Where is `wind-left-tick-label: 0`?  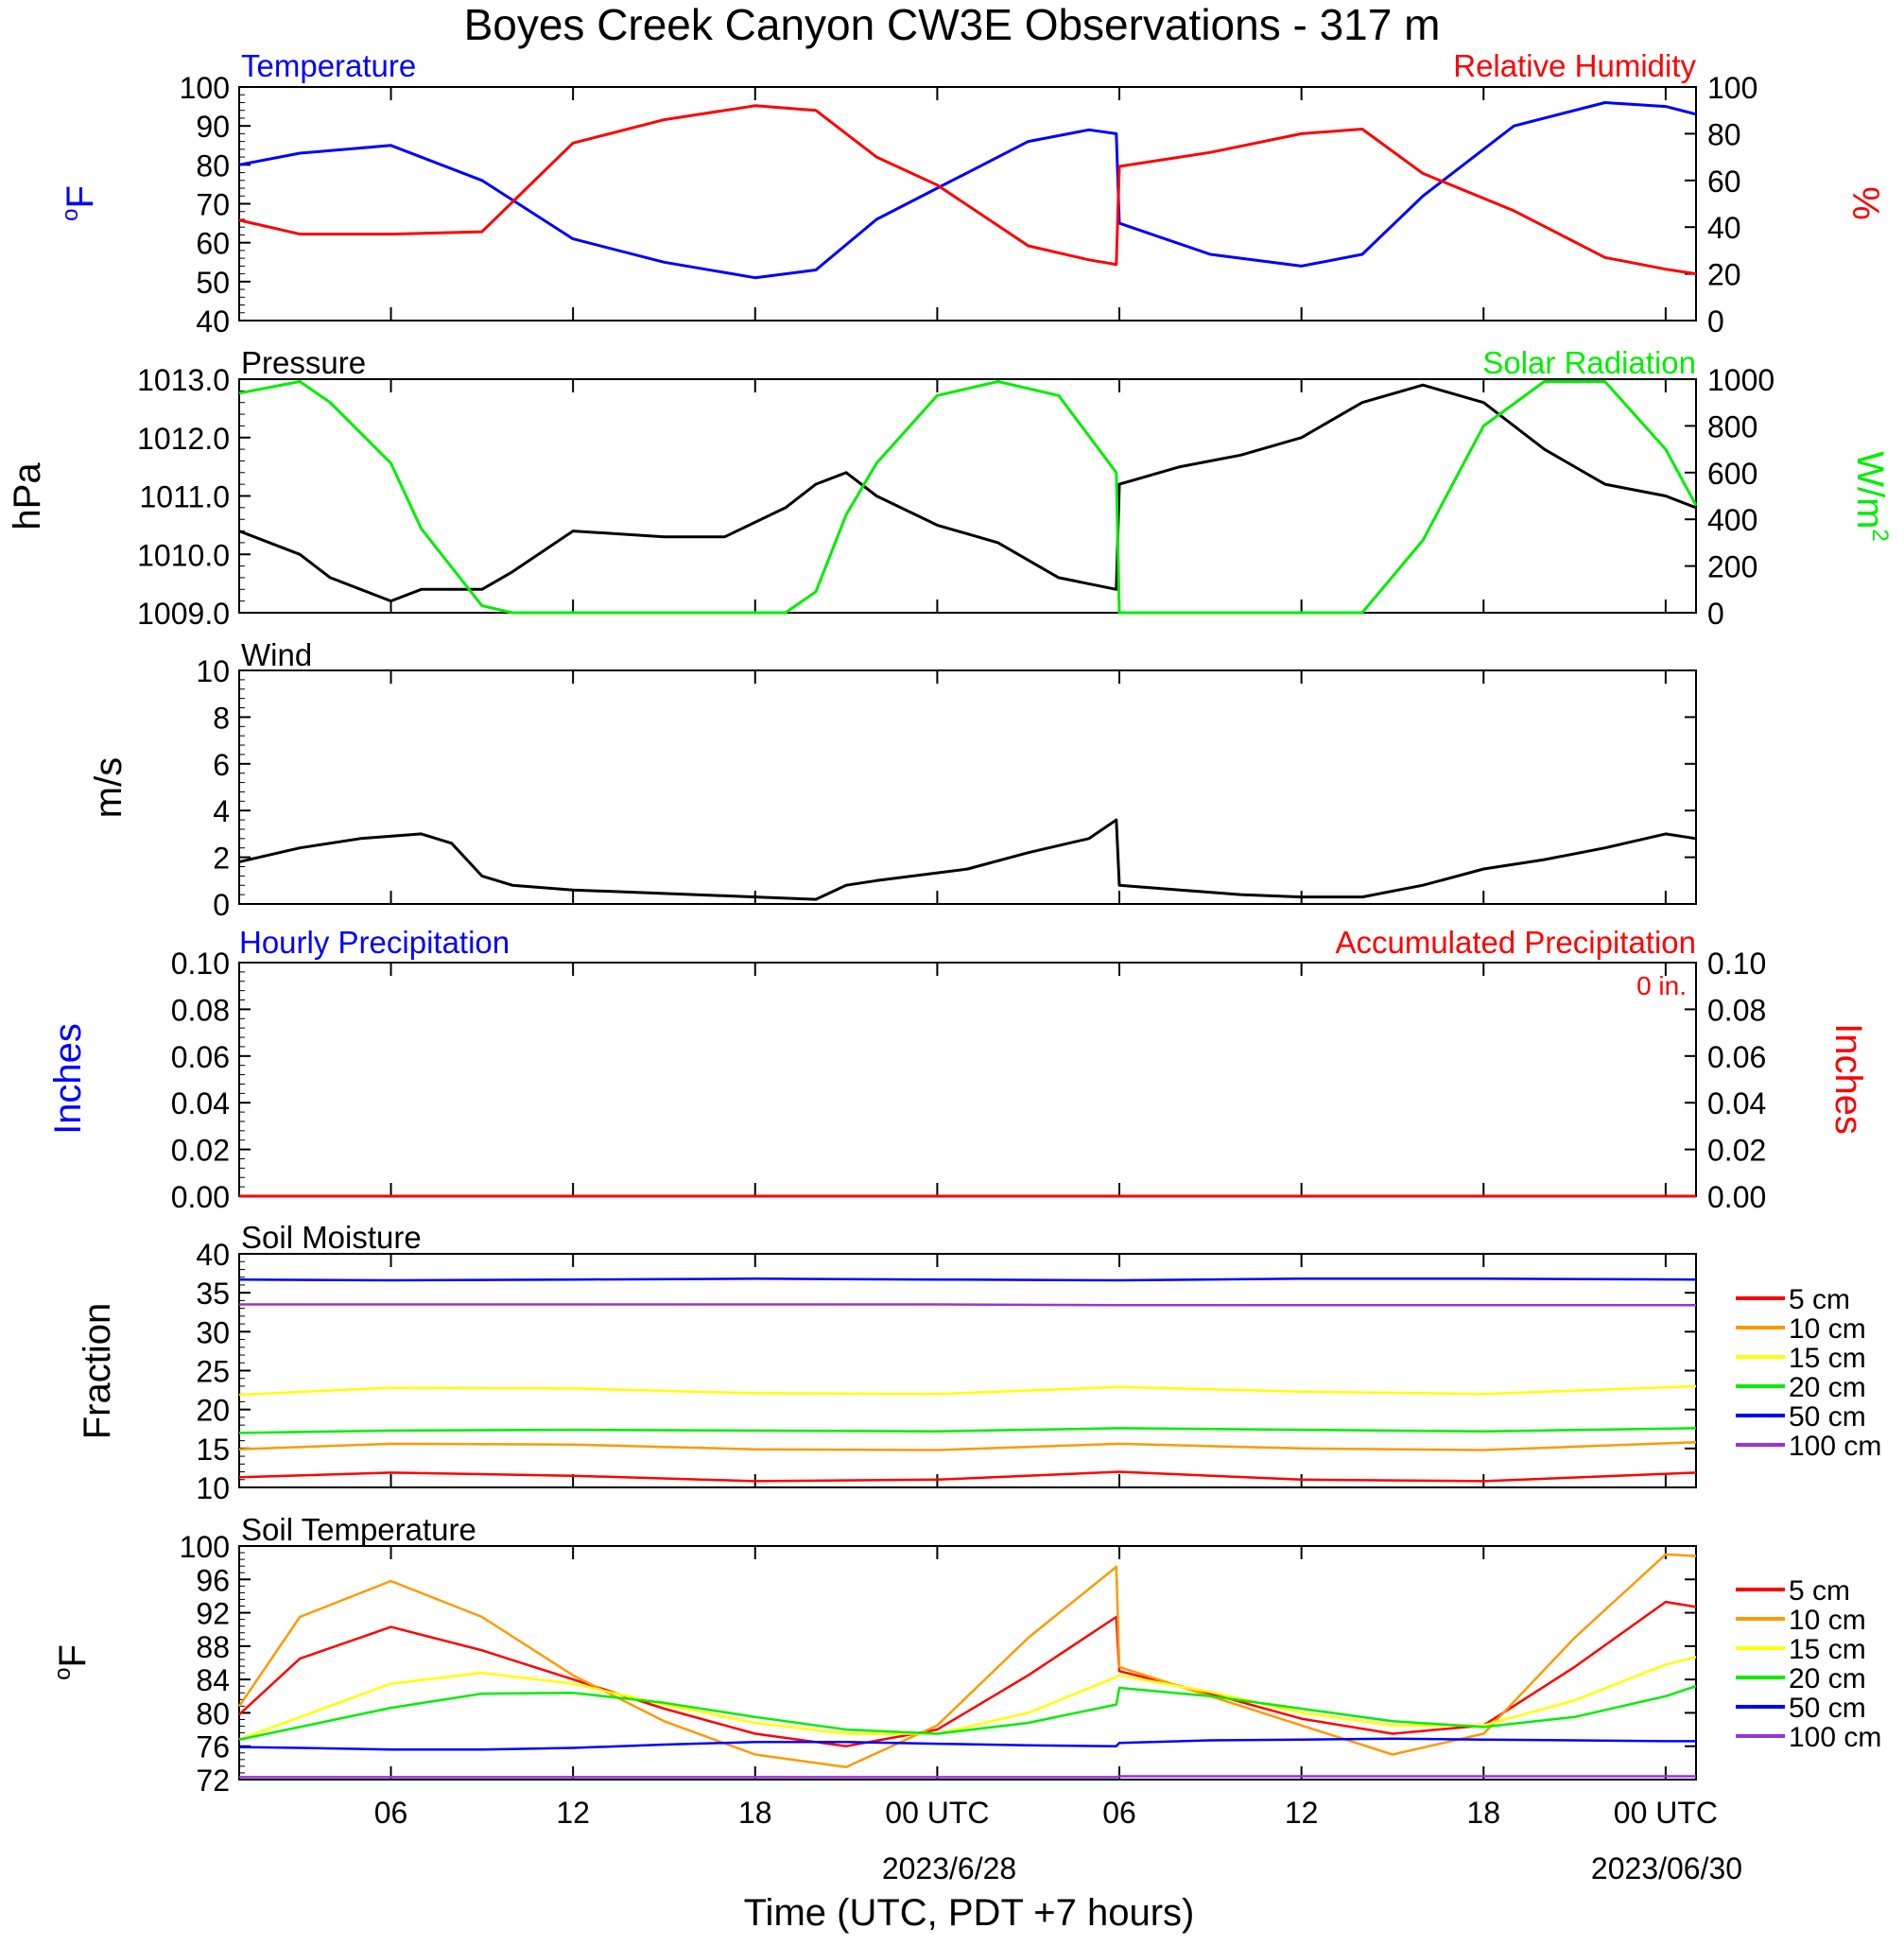 wind-left-tick-label: 0 is located at coordinates (222, 905).